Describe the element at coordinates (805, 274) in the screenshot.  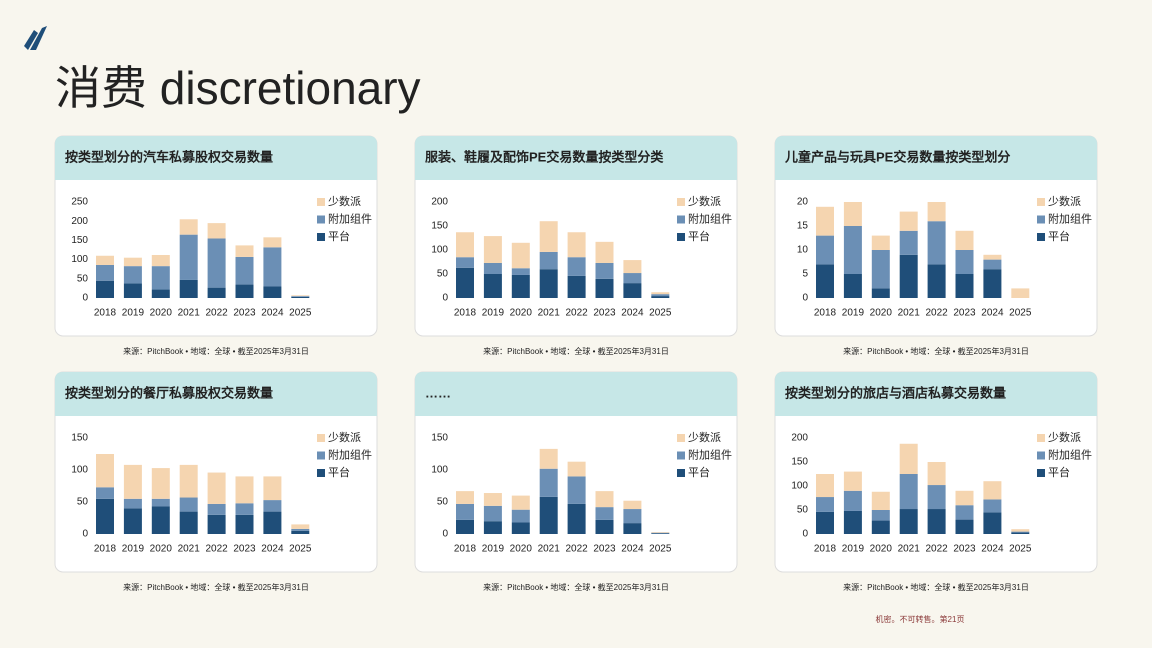
I see `y-tick-label: 5` at that location.